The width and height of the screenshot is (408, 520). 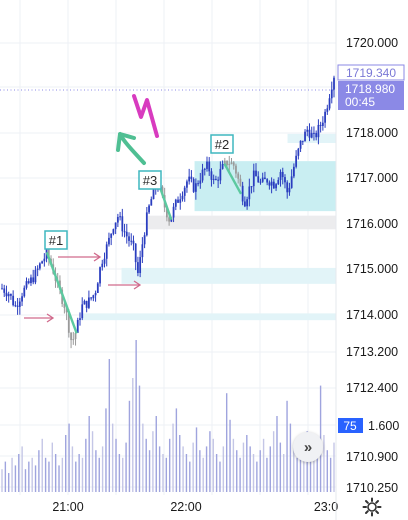 What do you see at coordinates (137, 129) in the screenshot?
I see `drawings` at bounding box center [137, 129].